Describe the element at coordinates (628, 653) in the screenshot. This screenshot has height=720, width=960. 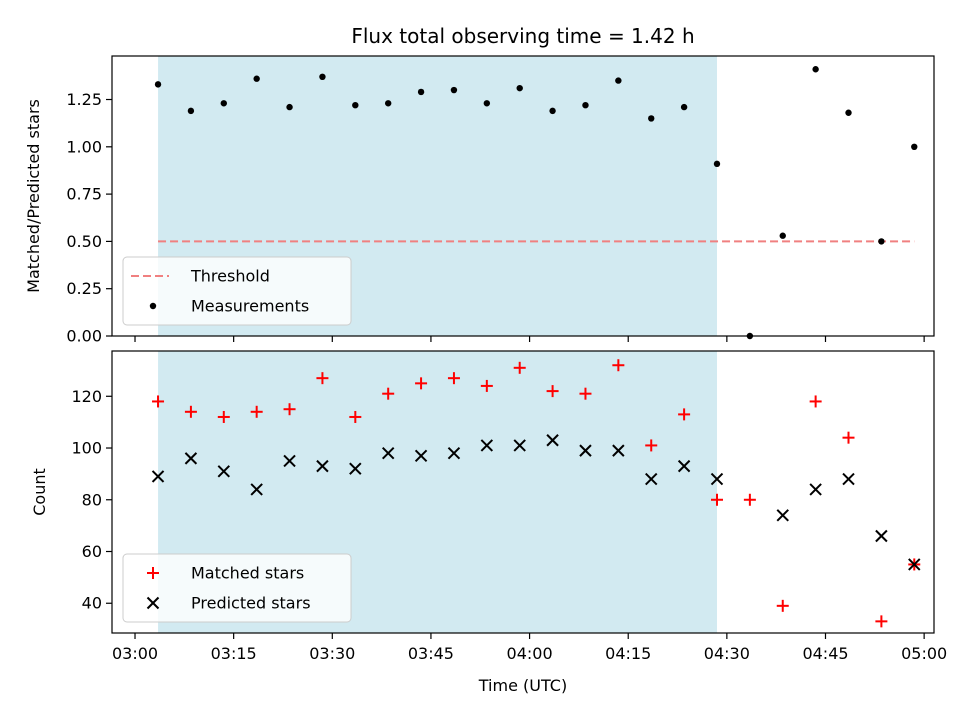
I see `x-tick-label: 04:15` at that location.